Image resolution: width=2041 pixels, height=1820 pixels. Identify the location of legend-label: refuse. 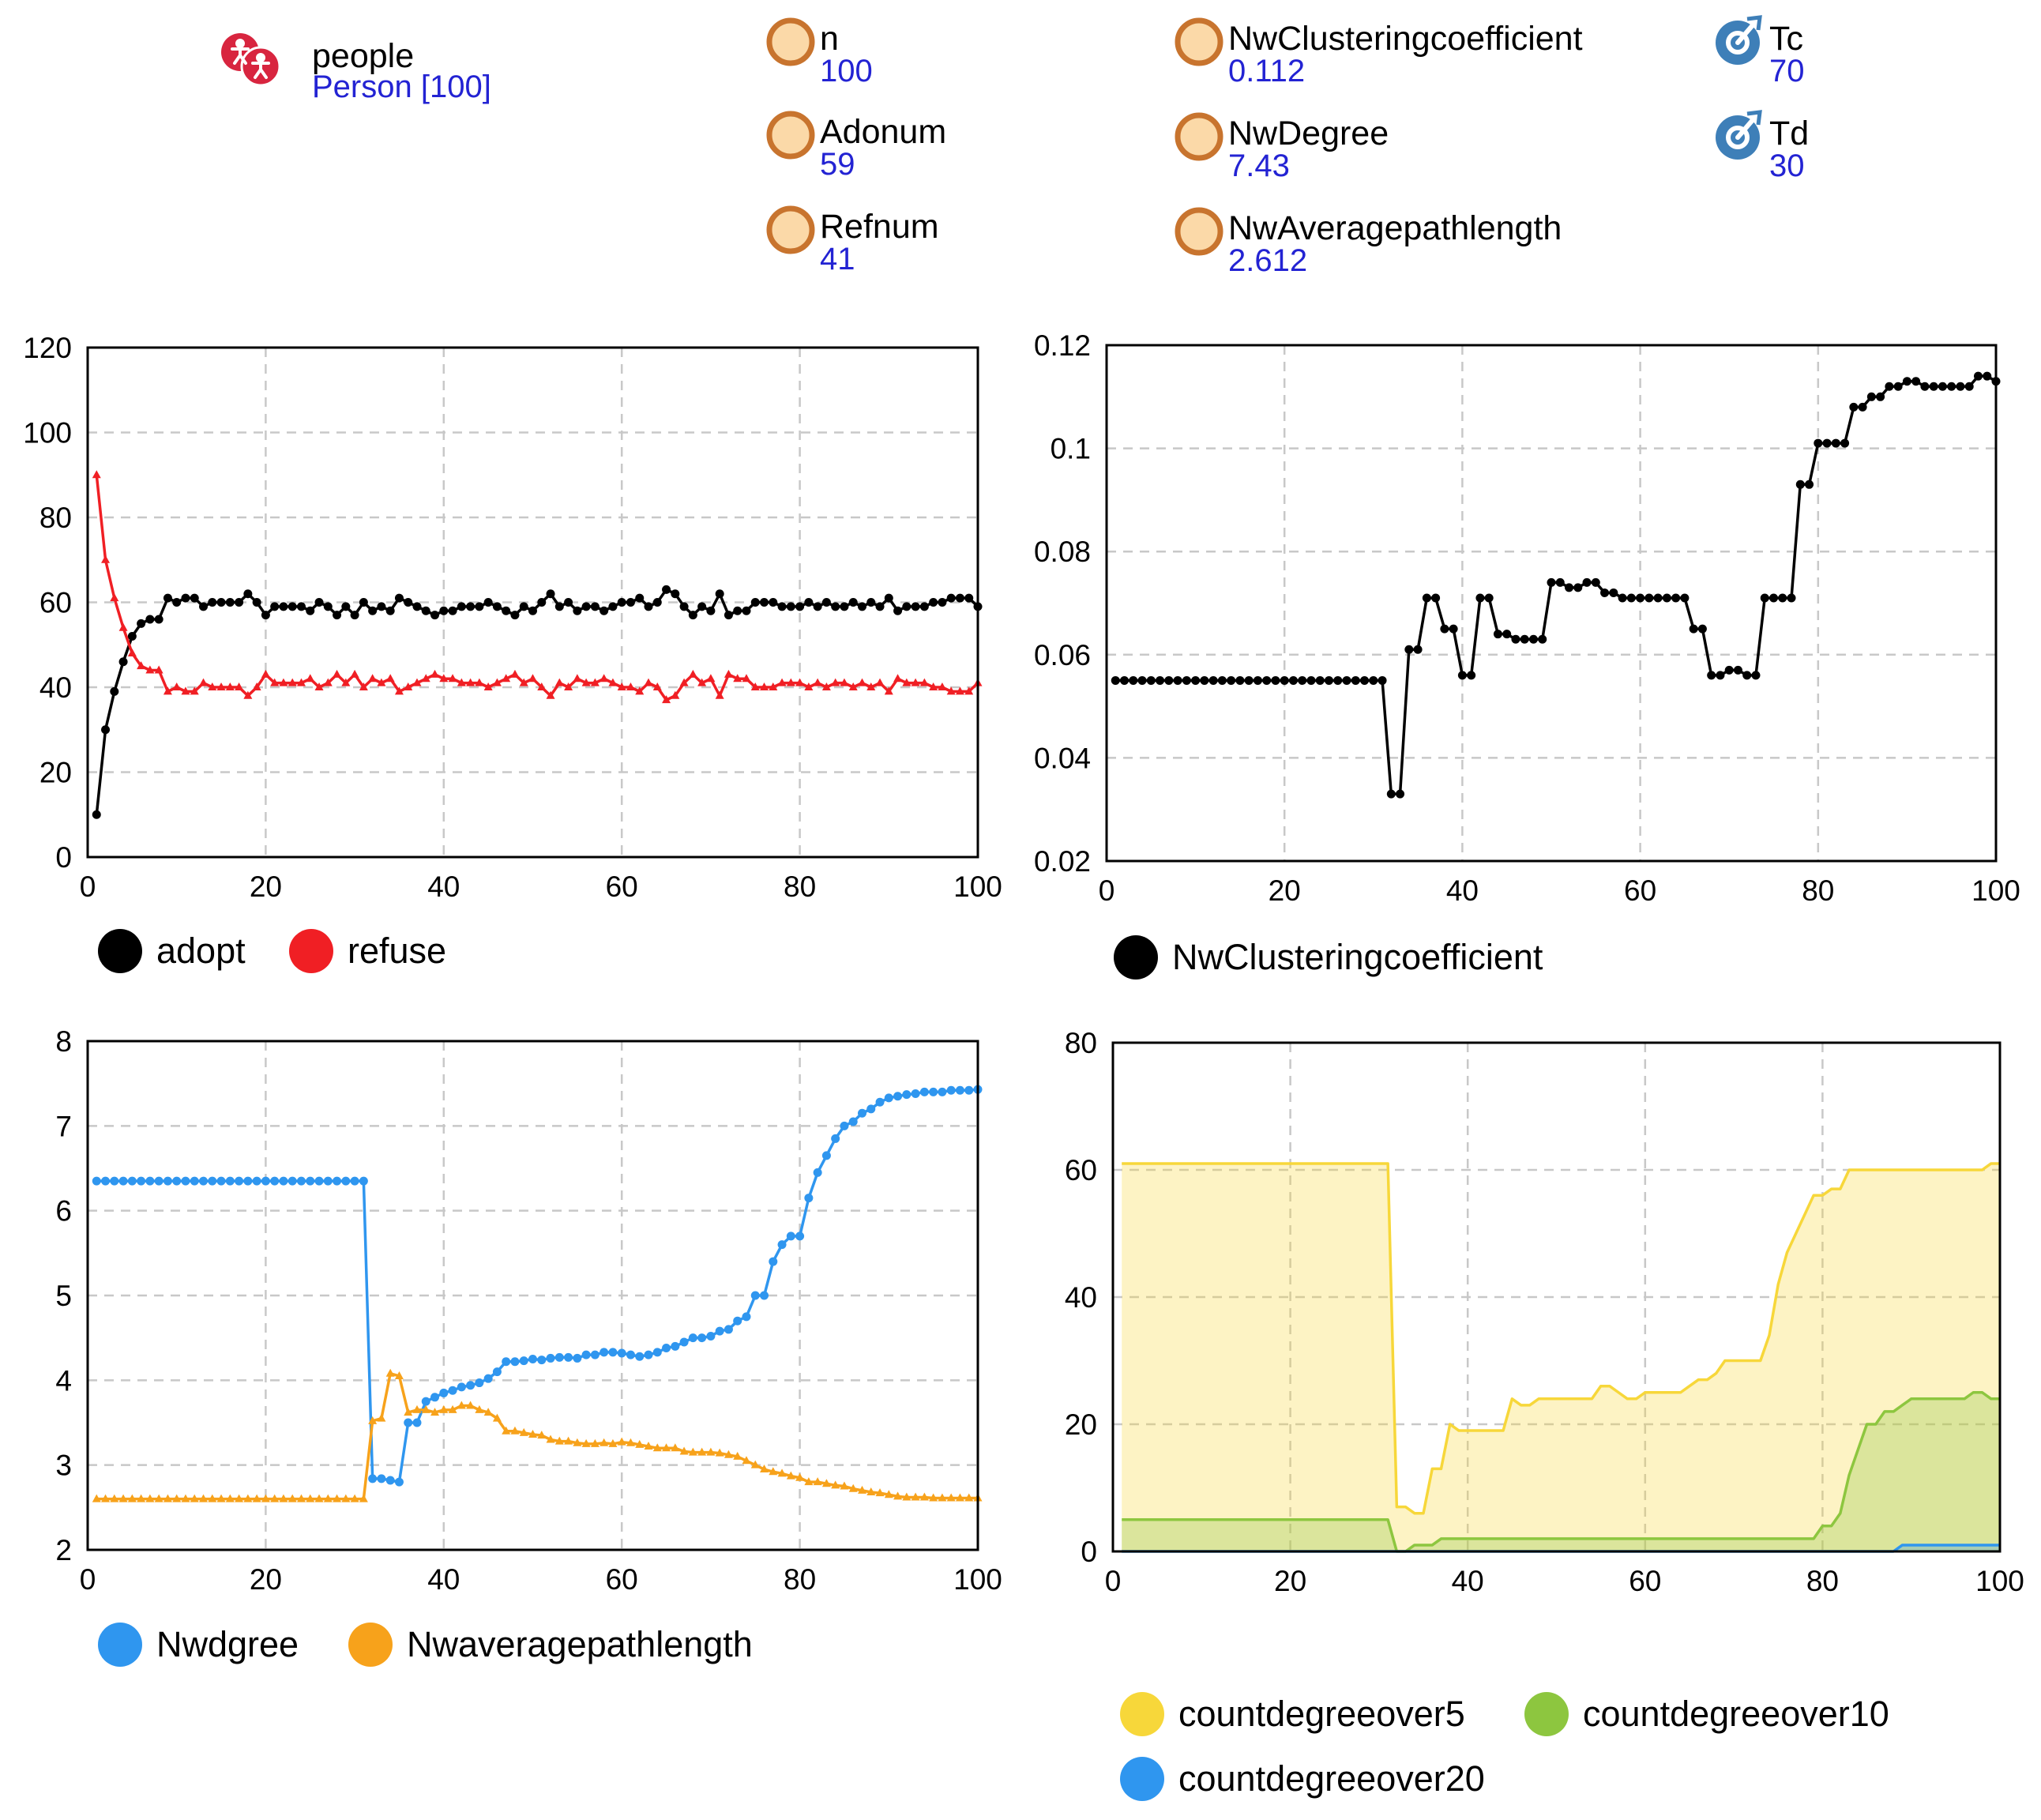
(397, 951).